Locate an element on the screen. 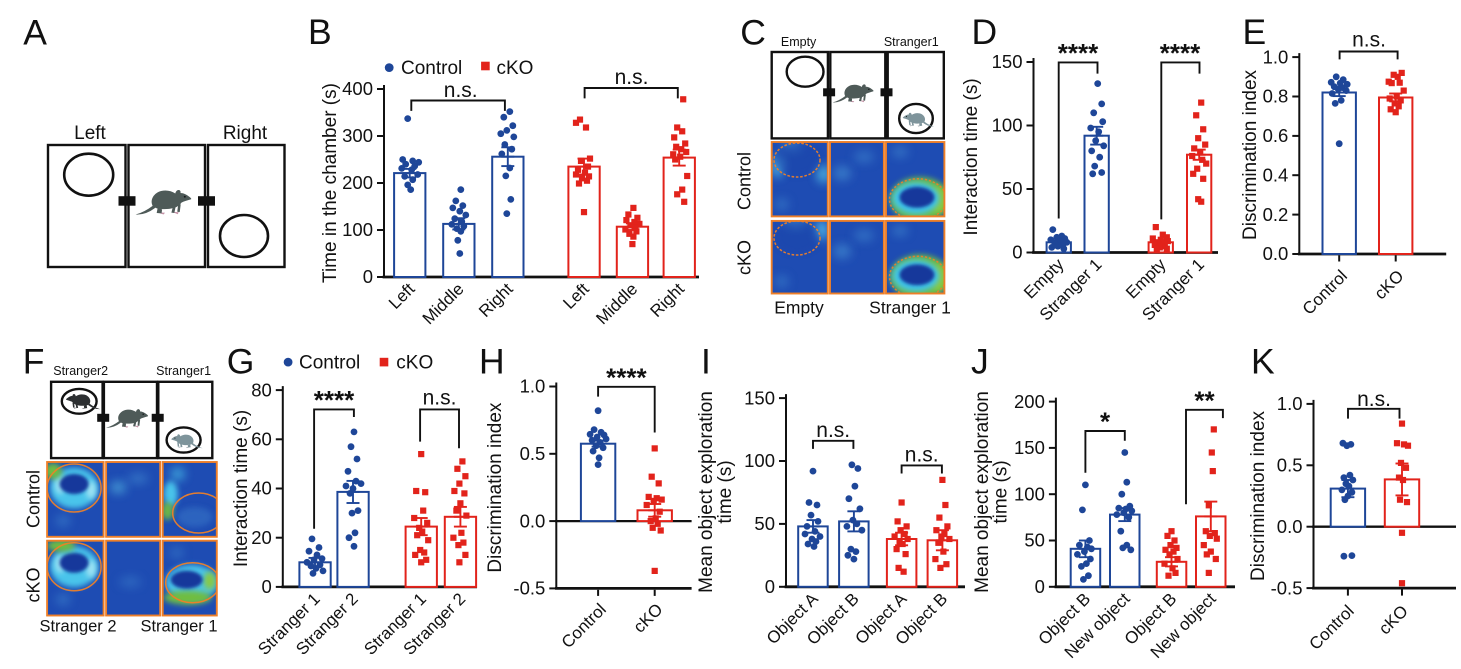  svg-text: C is located at coordinates (753, 32).